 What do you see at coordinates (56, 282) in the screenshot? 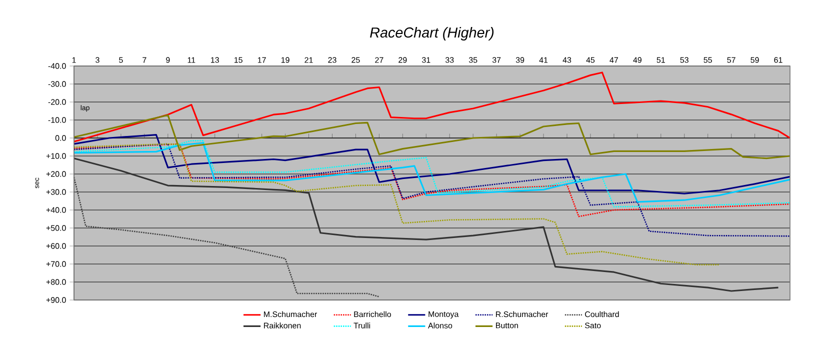
I see `y-tick-label: +80.0` at bounding box center [56, 282].